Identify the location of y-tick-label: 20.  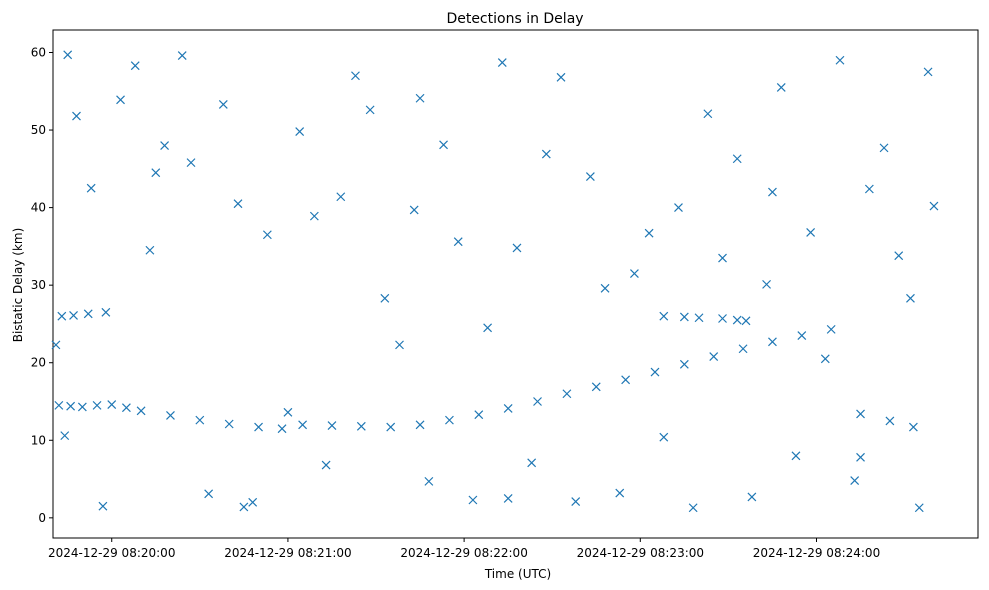
(38, 363).